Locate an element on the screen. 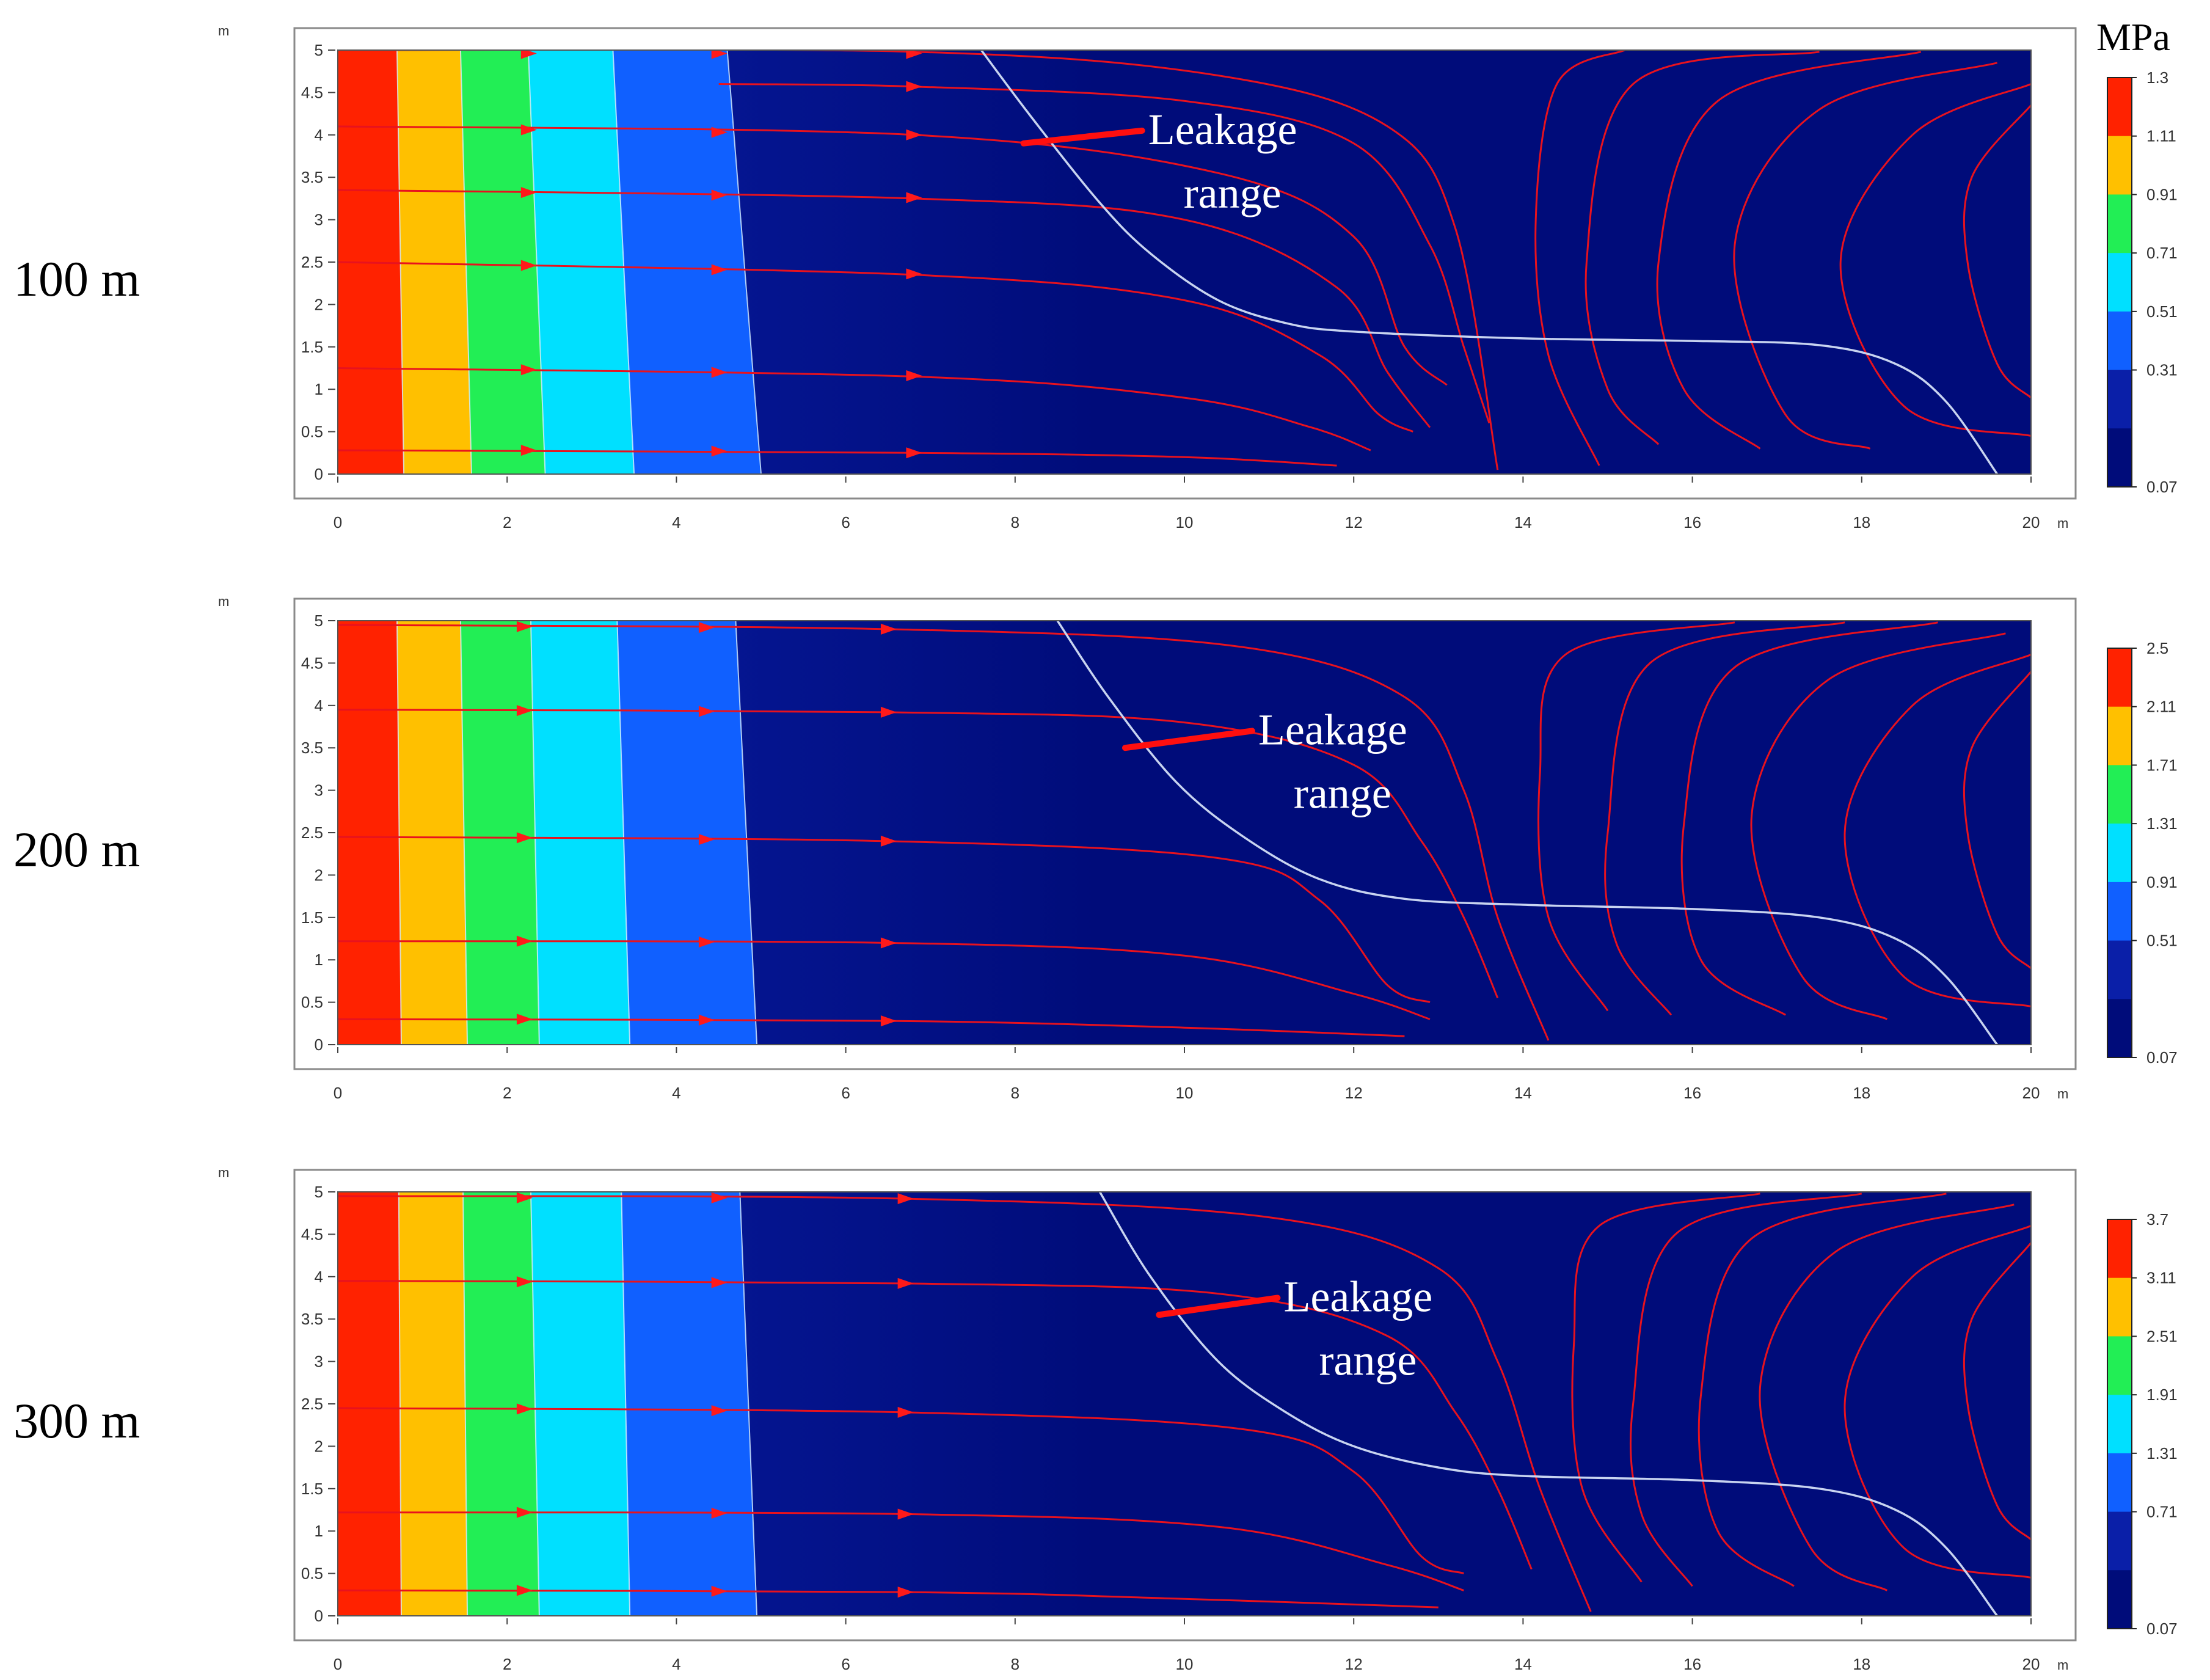 This screenshot has width=2210, height=1680. y-tick-label: 2.5 is located at coordinates (312, 1404).